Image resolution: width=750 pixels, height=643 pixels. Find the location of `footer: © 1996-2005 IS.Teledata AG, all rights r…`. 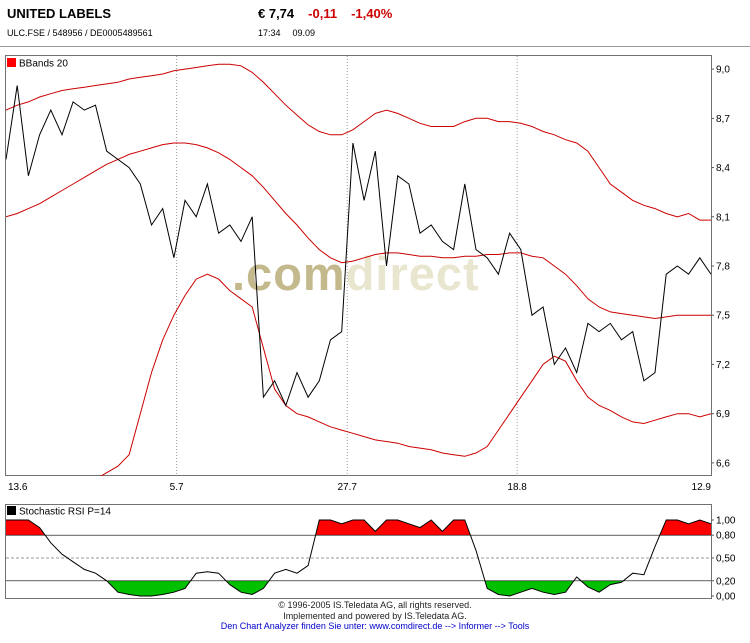

footer: © 1996-2005 IS.Teledata AG, all rights r… is located at coordinates (375, 616).